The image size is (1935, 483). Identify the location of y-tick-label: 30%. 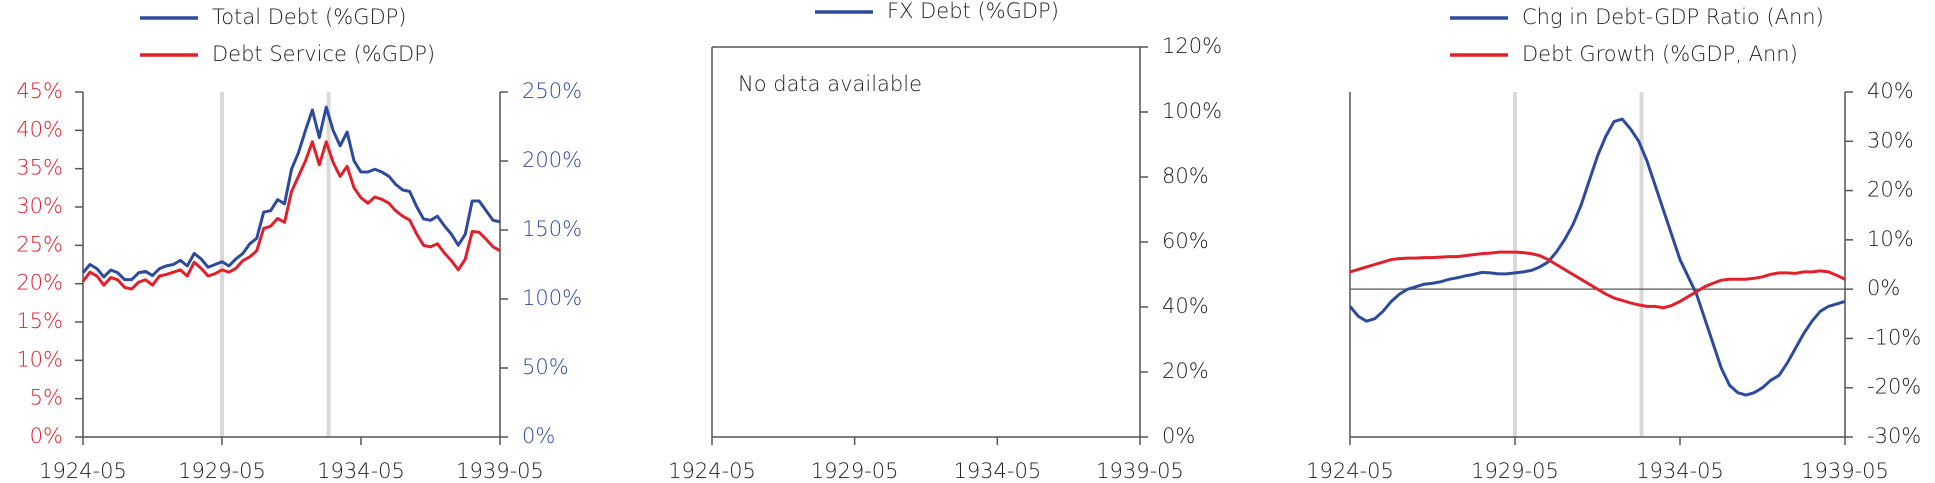
(39, 206).